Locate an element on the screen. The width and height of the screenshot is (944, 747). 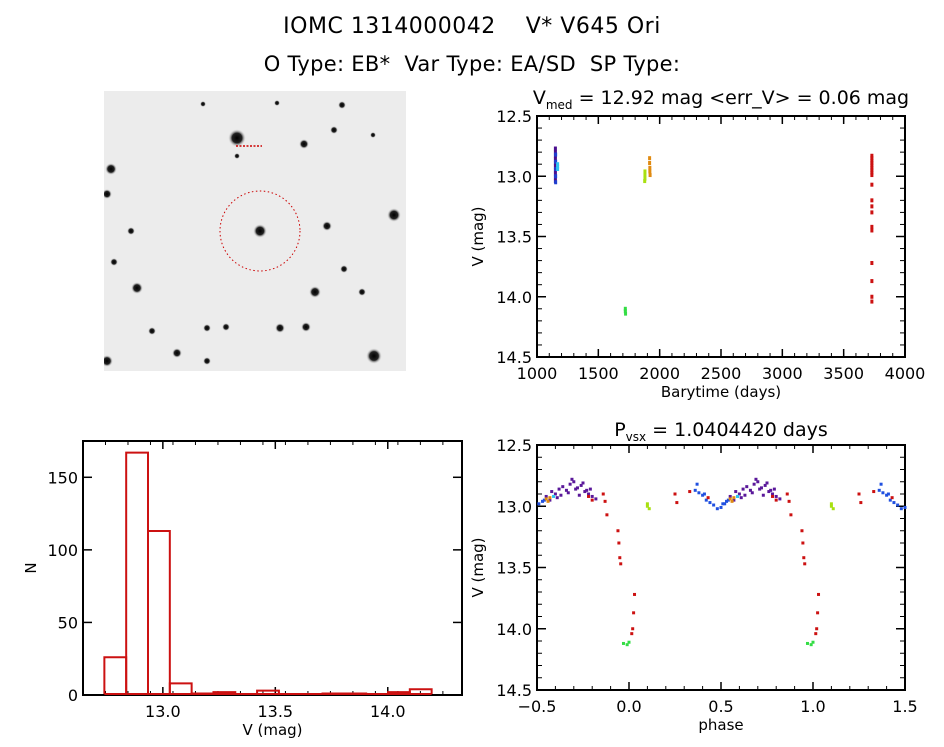
histogram-bar is located at coordinates (268, 691).